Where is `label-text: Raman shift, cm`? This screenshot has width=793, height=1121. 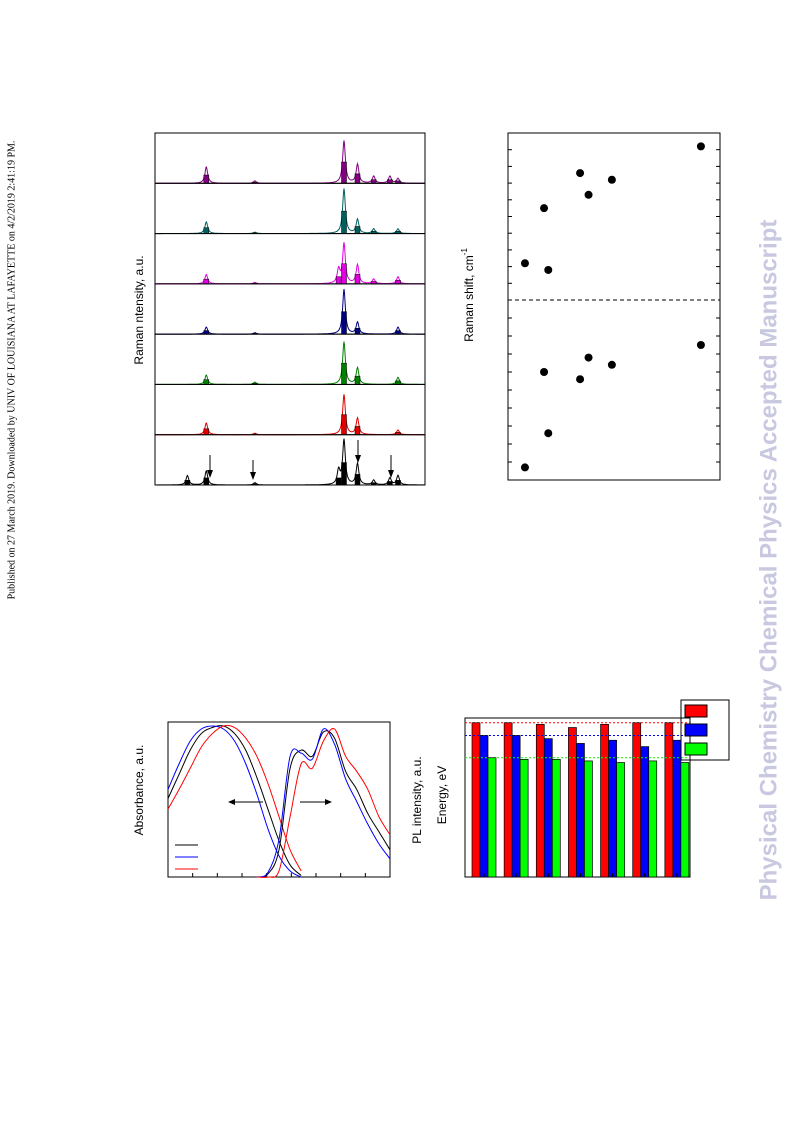
label-text: Raman shift, cm is located at coordinates (469, 298).